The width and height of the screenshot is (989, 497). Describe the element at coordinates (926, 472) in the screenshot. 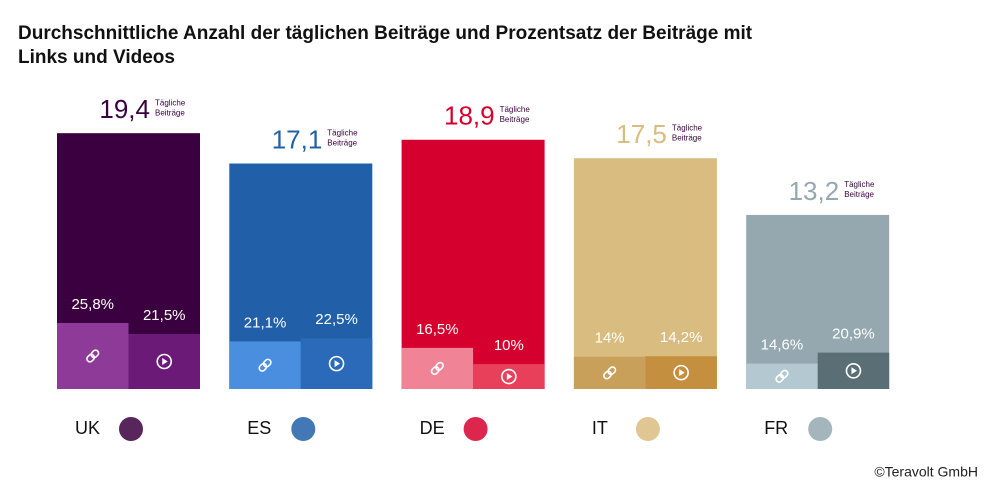

I see `footer: ©Teravolt GmbH` at that location.